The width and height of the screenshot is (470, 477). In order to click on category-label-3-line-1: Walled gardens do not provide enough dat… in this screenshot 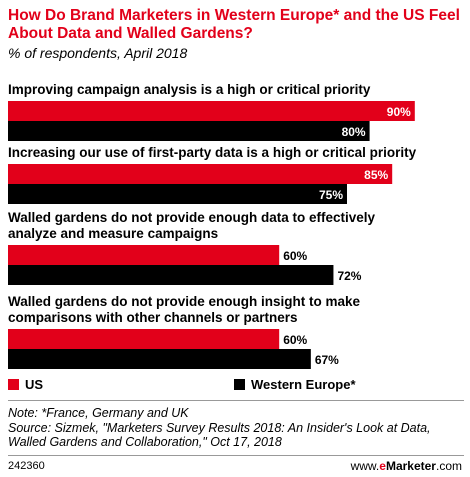, I will do `click(192, 217)`.